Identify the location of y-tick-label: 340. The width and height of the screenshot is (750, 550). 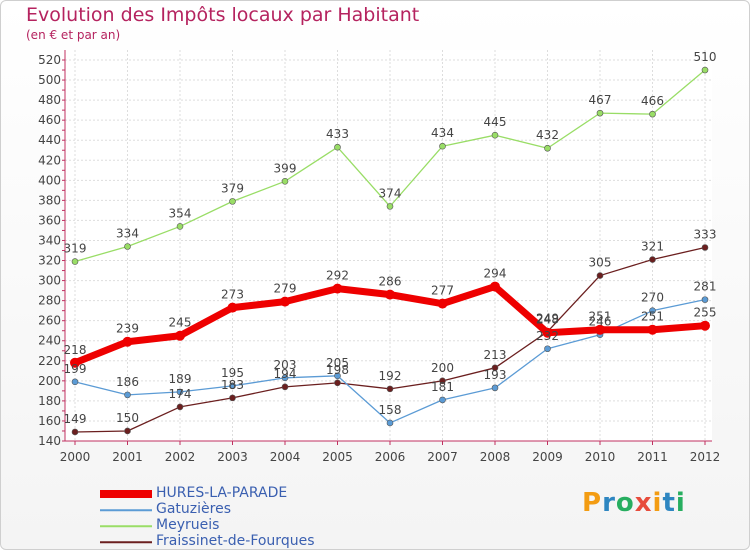
(49, 240).